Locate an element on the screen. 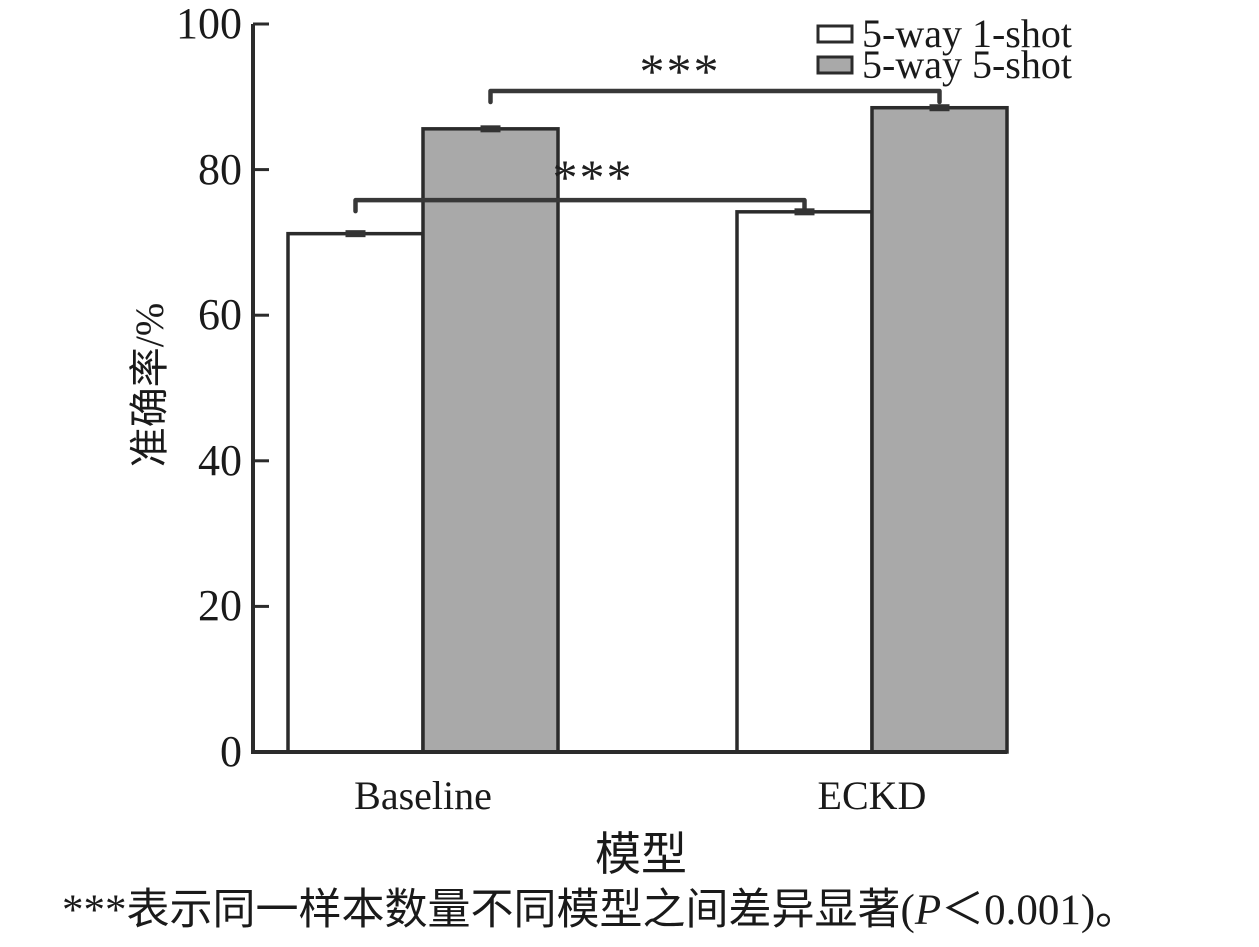 The width and height of the screenshot is (1259, 947). bar-baseline-5-way-1-shot is located at coordinates (355, 492).